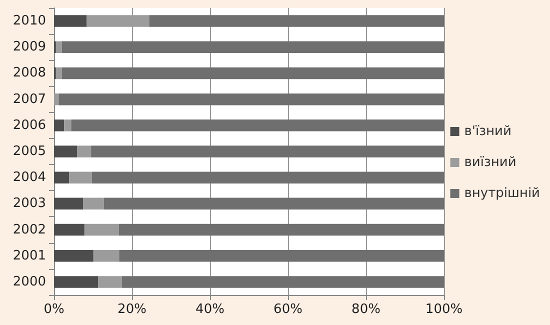  Describe the element at coordinates (502, 193) in the screenshot. I see `legend-label: внутрішній` at that location.